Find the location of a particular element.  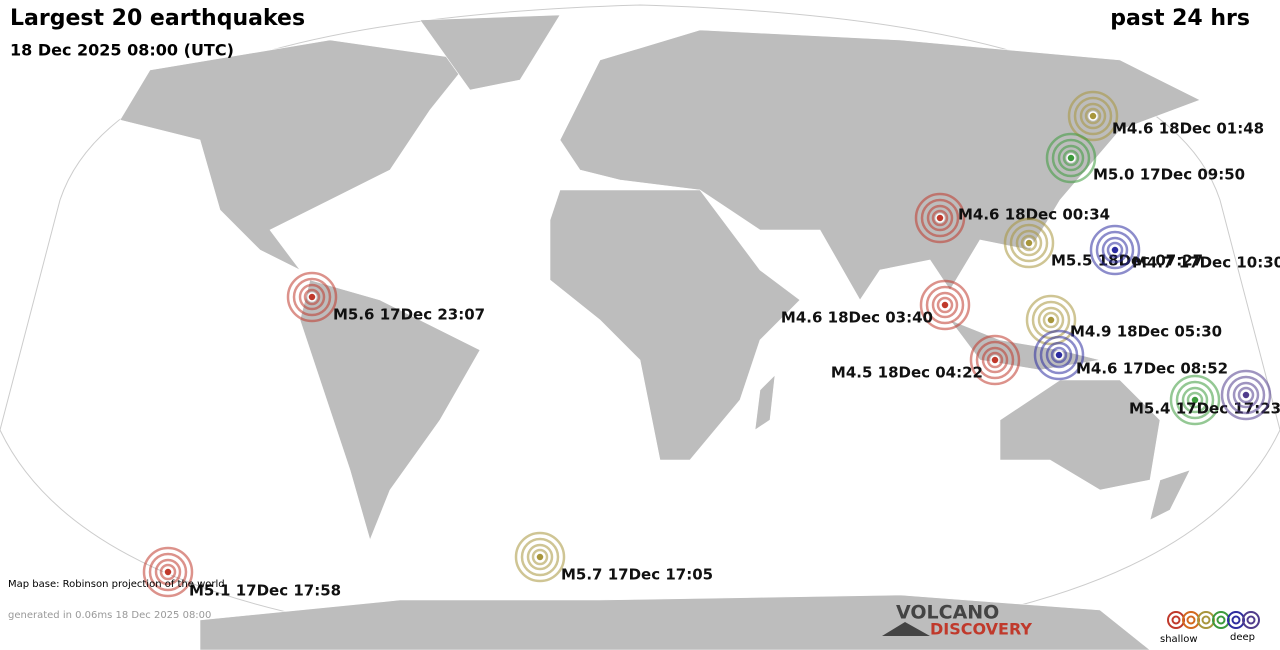

quake-label: M4.7 17Dec 10:30 is located at coordinates (1206, 263).